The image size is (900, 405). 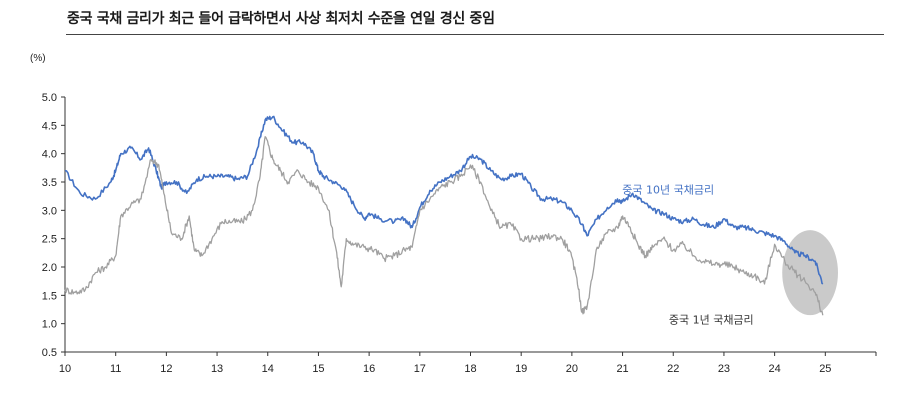 I want to click on y-tick-label: 4.0, so click(x=49, y=155).